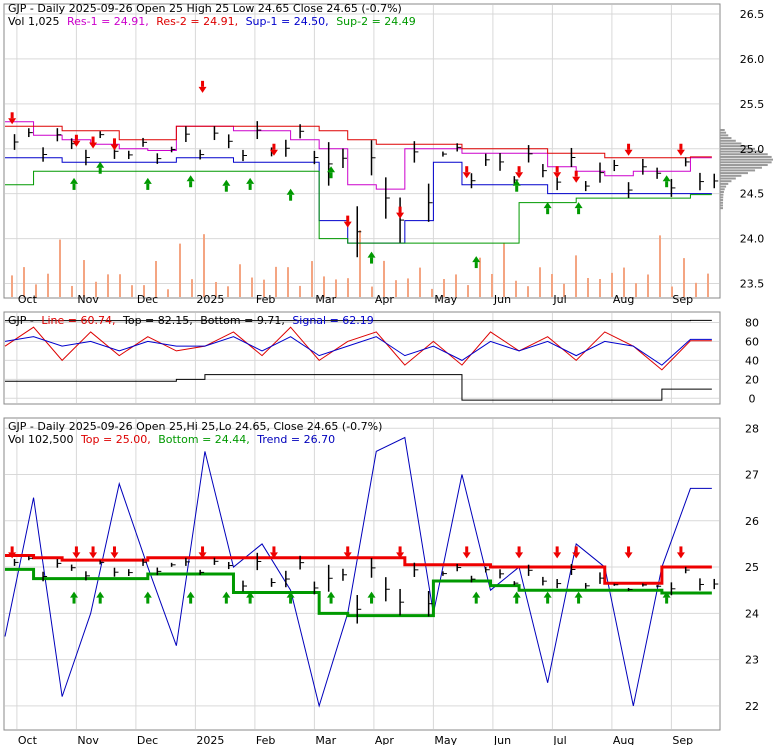  What do you see at coordinates (88, 299) in the screenshot?
I see `xtick-label: Nov` at bounding box center [88, 299].